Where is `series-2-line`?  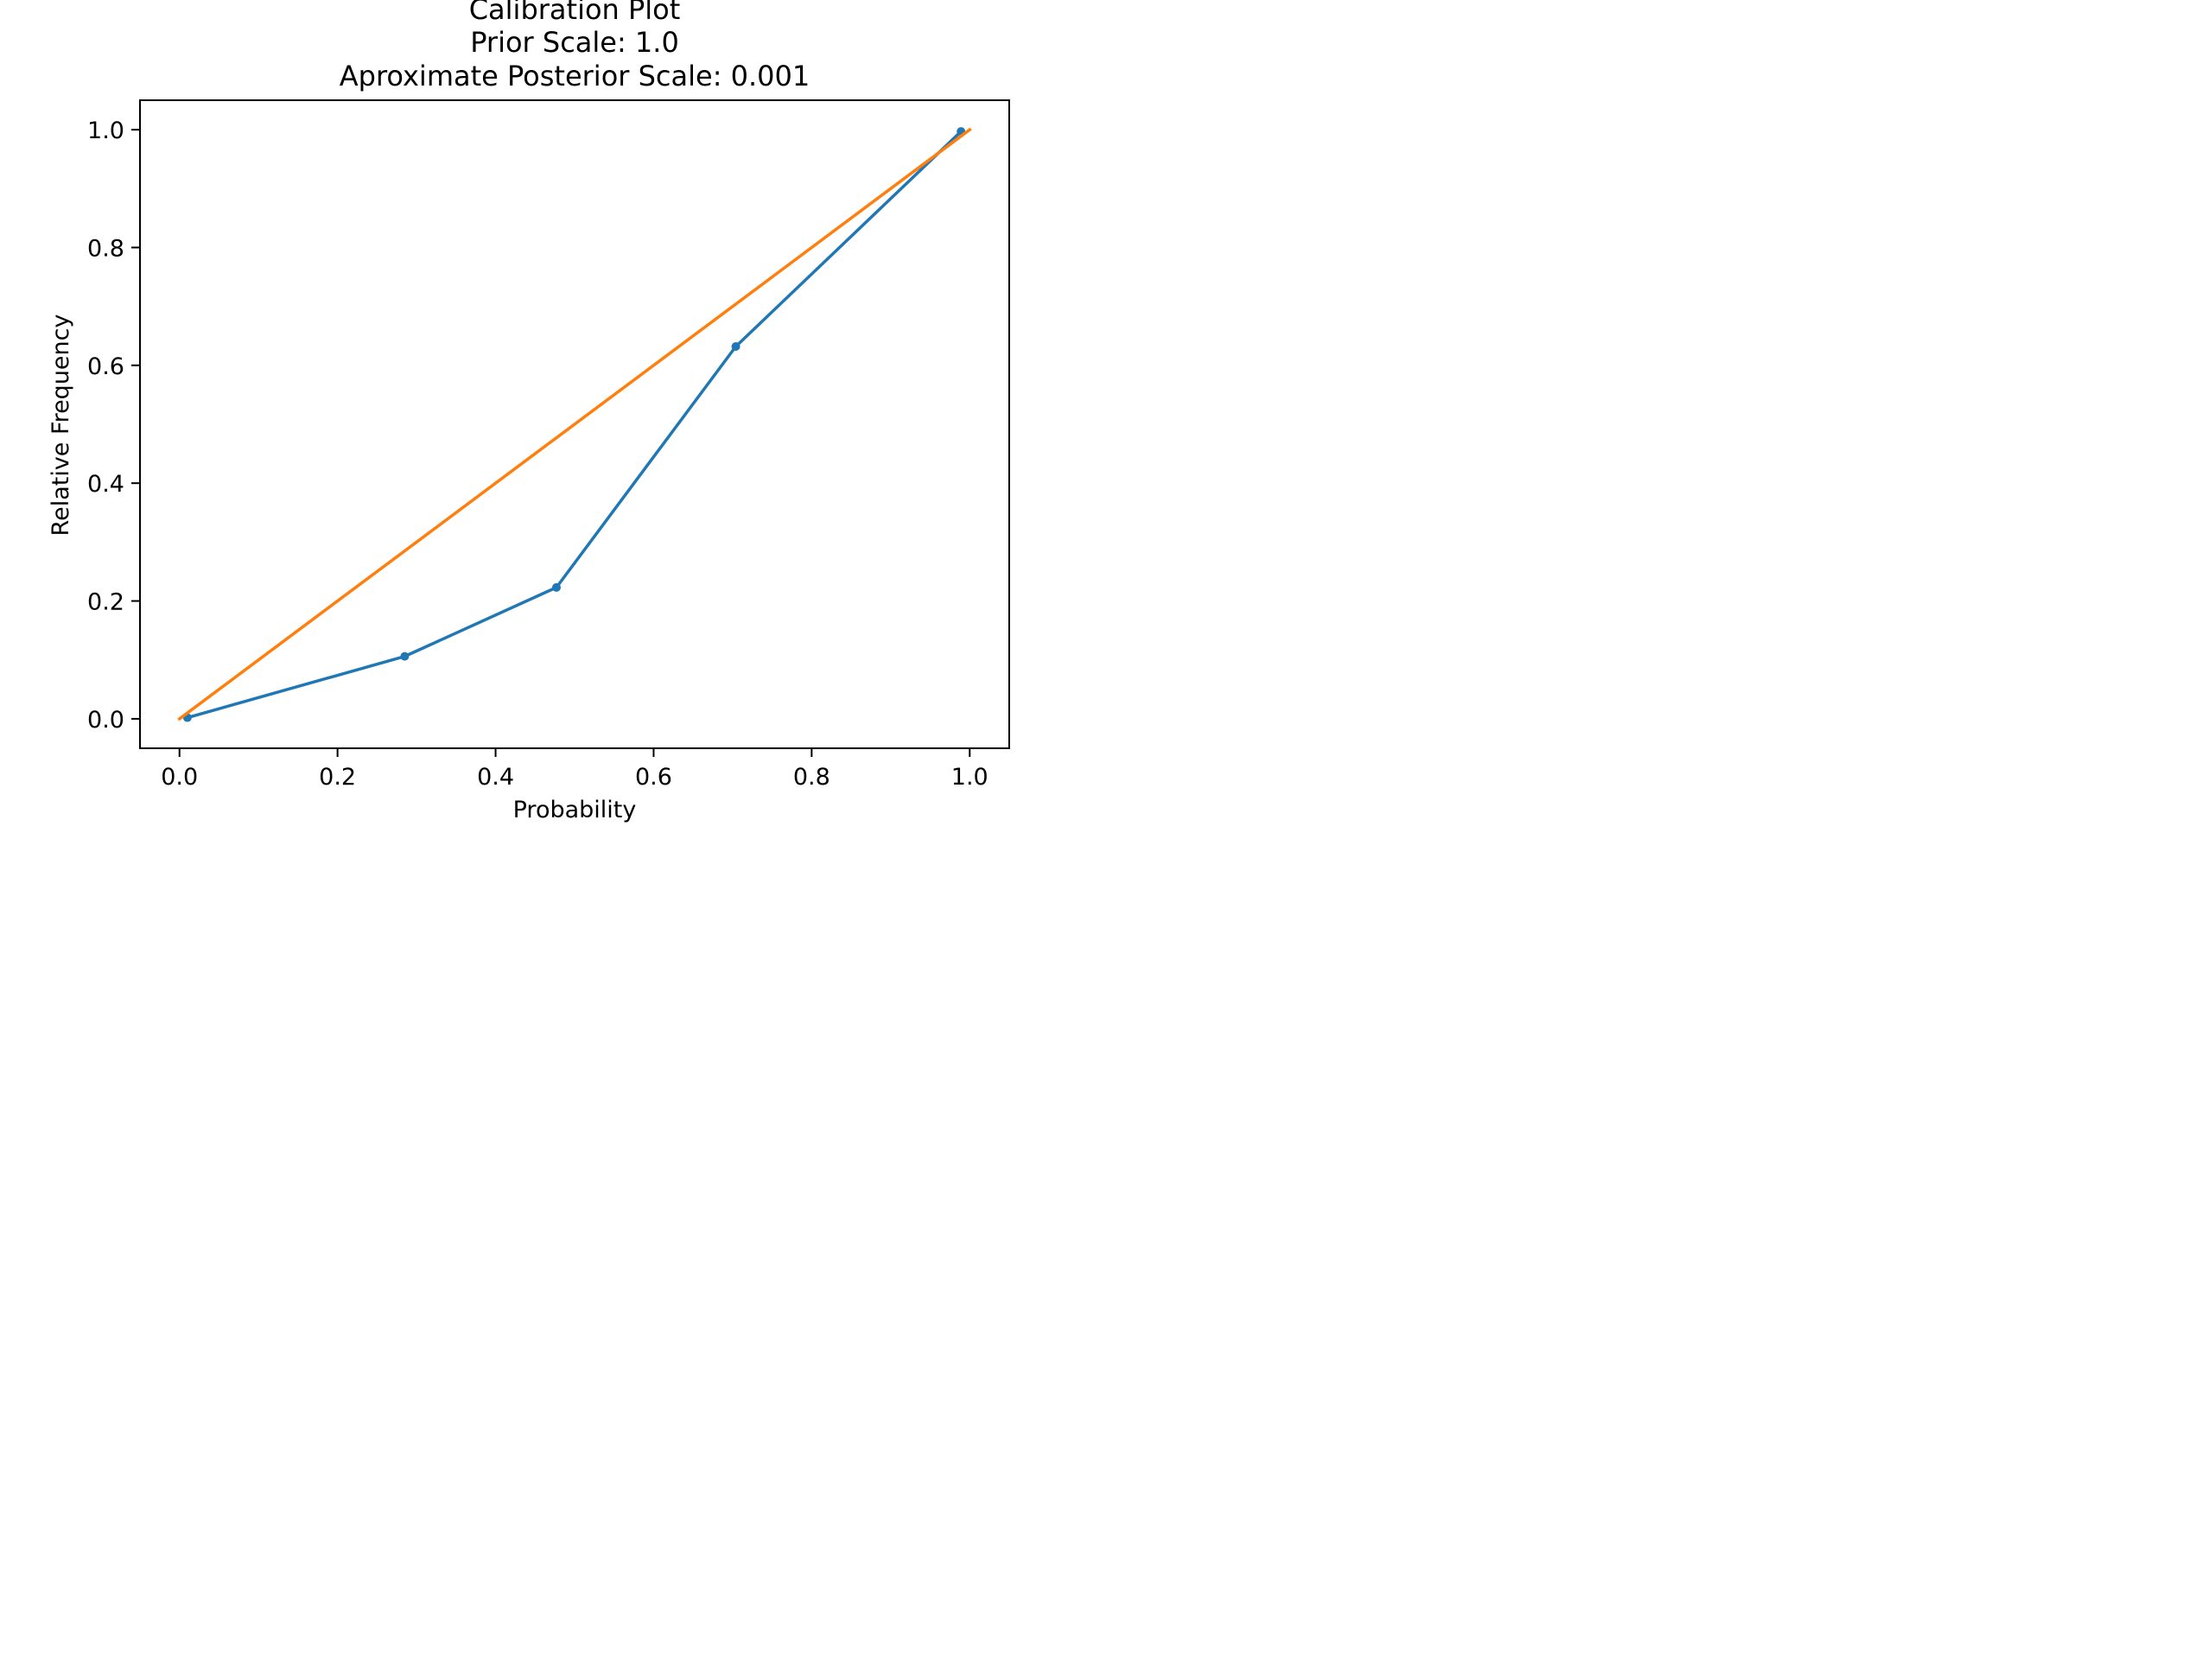
series-2-line is located at coordinates (574, 424).